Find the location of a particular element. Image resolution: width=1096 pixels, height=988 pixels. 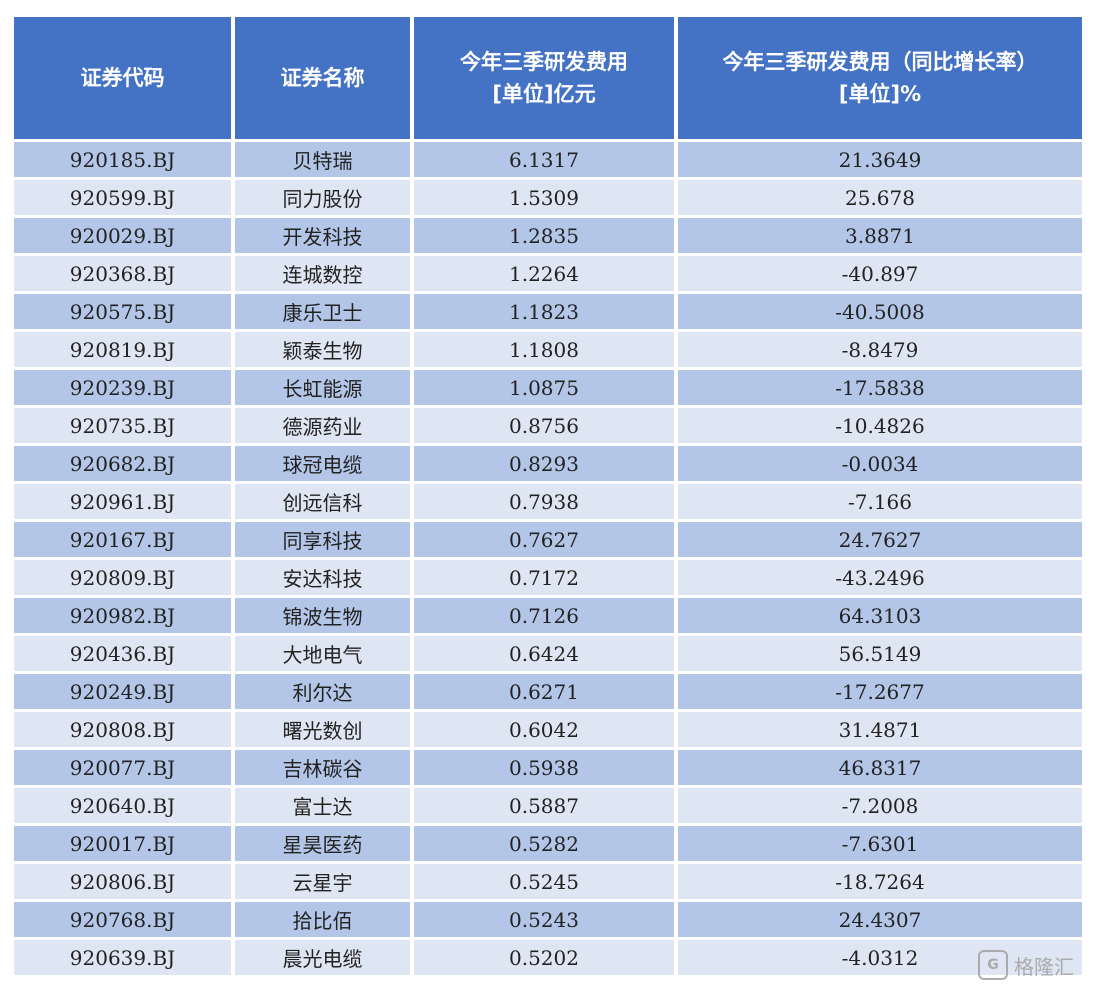

cell-security-name: 创远信科 is located at coordinates (324, 501).